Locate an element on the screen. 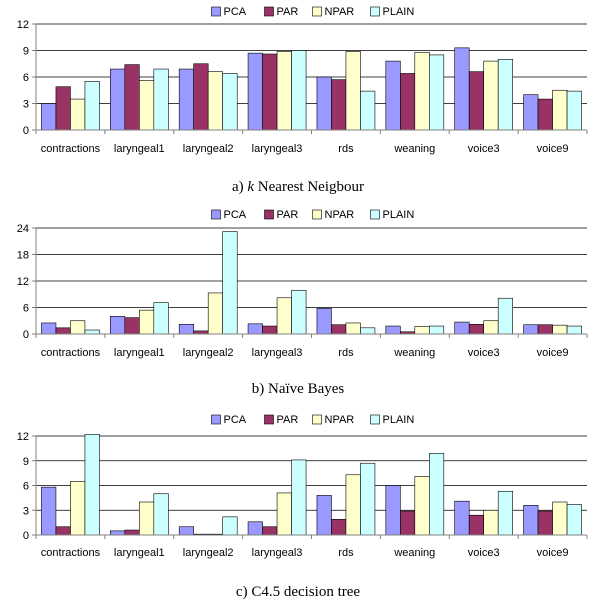 This screenshot has height=602, width=597. caption-text: Nearest Neigbour is located at coordinates (309, 187).